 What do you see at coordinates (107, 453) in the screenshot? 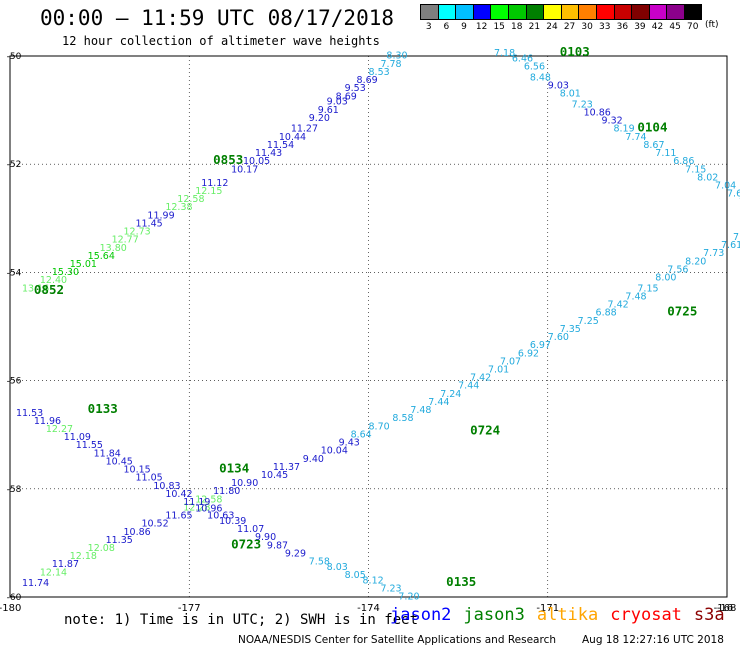
I see `swh-value-label: 11.84` at bounding box center [107, 453].